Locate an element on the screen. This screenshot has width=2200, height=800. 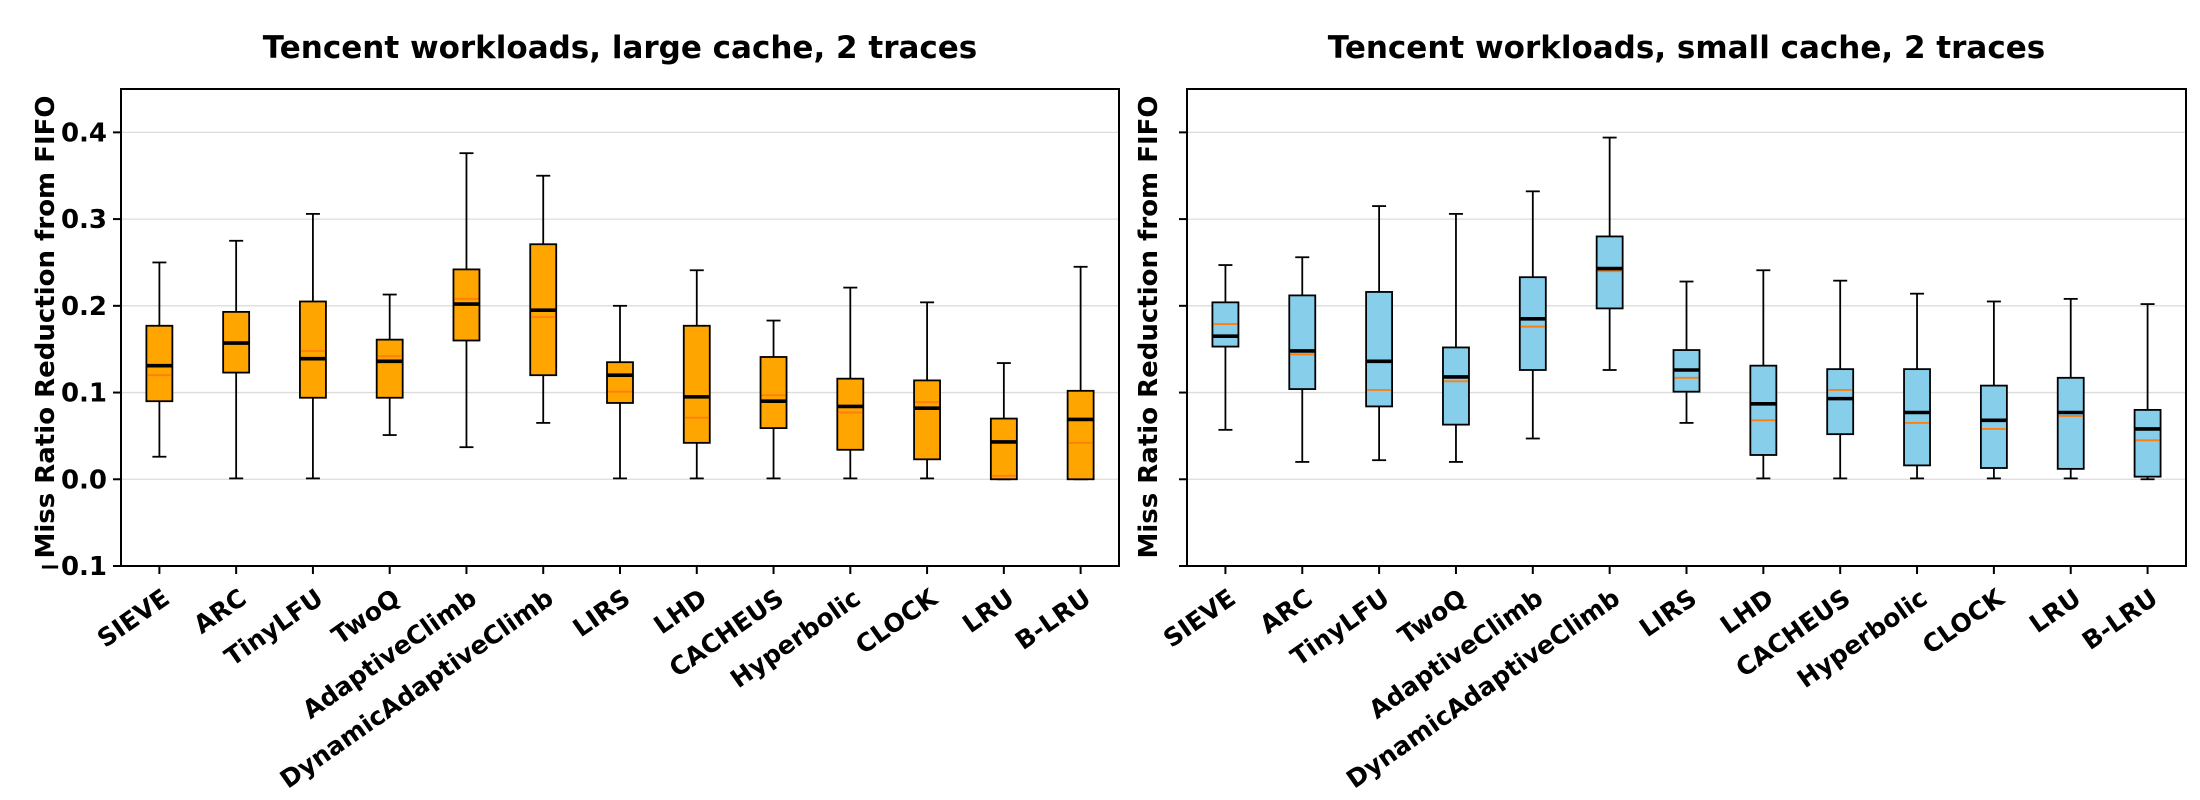
ytick-label: 0.0 is located at coordinates (84, 480).